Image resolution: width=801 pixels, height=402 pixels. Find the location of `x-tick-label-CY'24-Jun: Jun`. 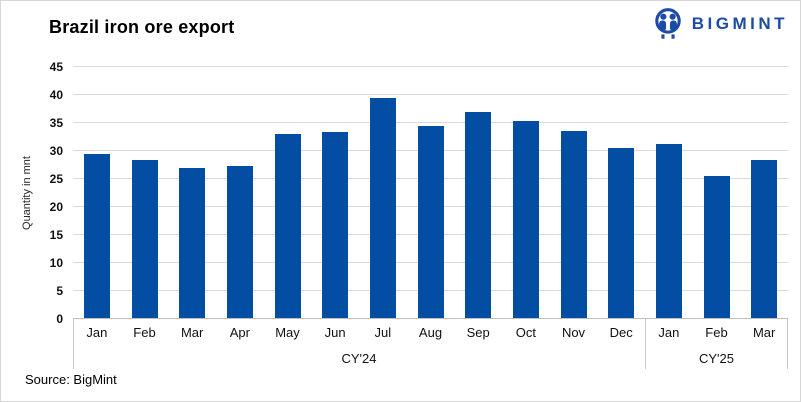

x-tick-label-CY'24-Jun: Jun is located at coordinates (335, 332).